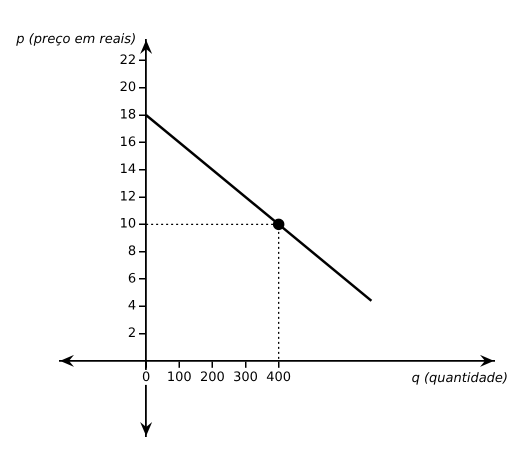 Image resolution: width=514 pixels, height=461 pixels. I want to click on y-tick-label: 12, so click(128, 196).